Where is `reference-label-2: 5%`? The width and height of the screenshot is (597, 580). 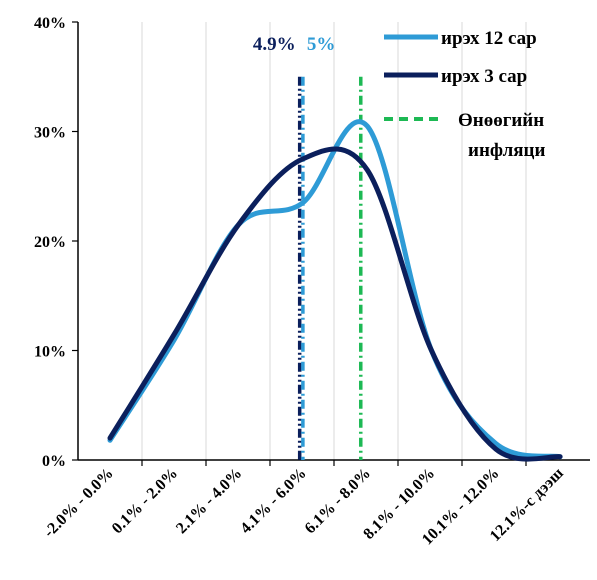
reference-label-2: 5% is located at coordinates (321, 44).